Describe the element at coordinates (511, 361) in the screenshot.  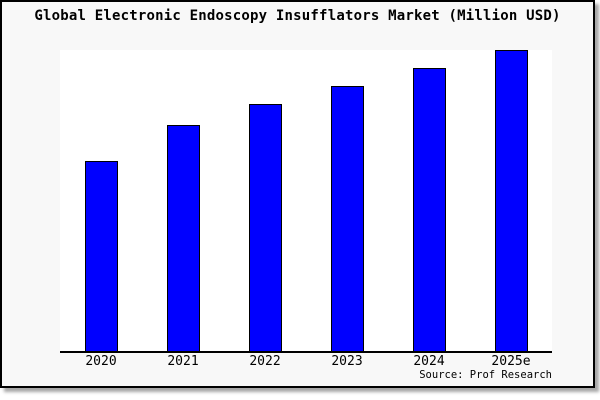
I see `x-tick-label-2025e: 2025e` at that location.